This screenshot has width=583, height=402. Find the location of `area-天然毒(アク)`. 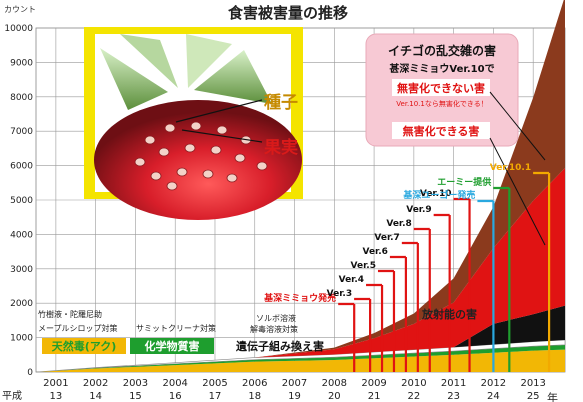

area-天然毒(アク) is located at coordinates (300, 360).